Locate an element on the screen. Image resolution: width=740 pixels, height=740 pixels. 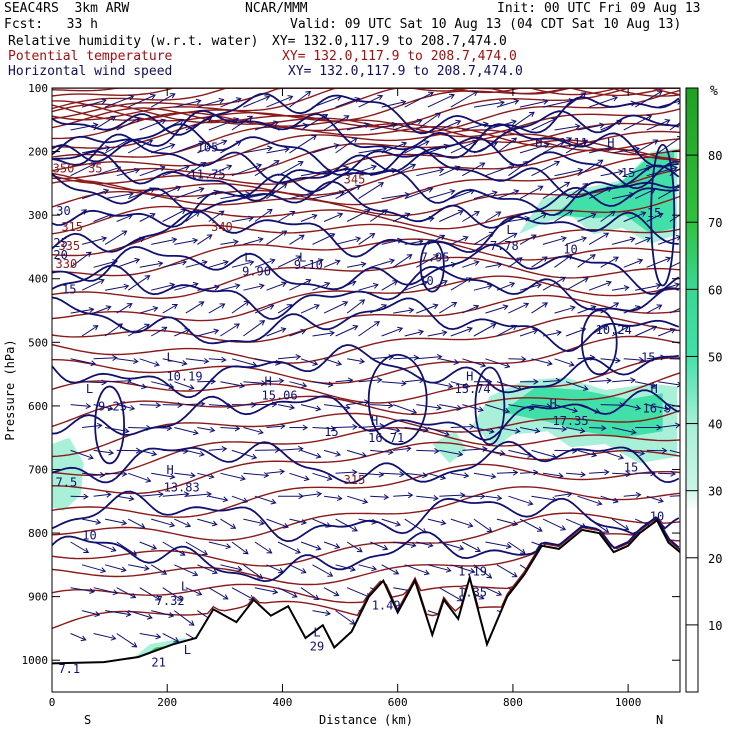
wind-label: 7.32 is located at coordinates (170, 601).